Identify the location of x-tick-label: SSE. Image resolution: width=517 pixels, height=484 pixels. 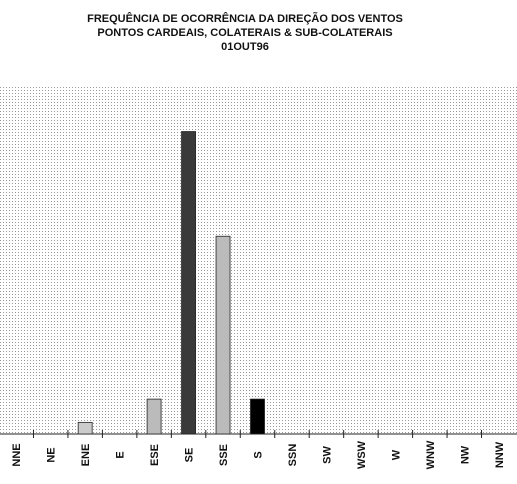
(224, 455).